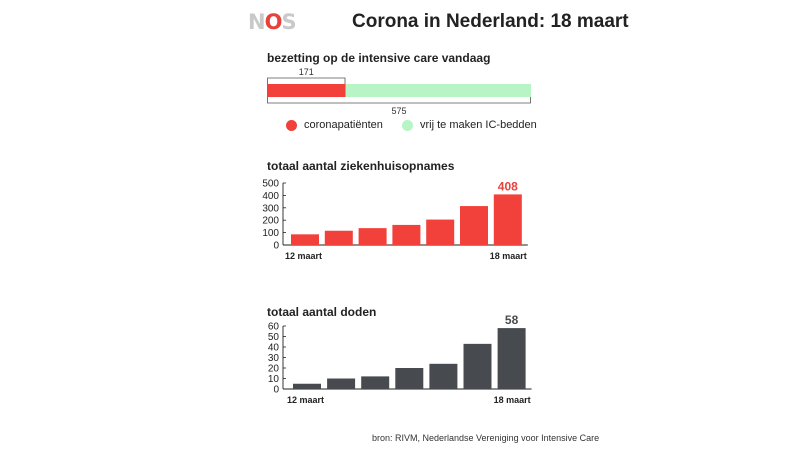  I want to click on deaths-ytick-label: 30, so click(274, 358).